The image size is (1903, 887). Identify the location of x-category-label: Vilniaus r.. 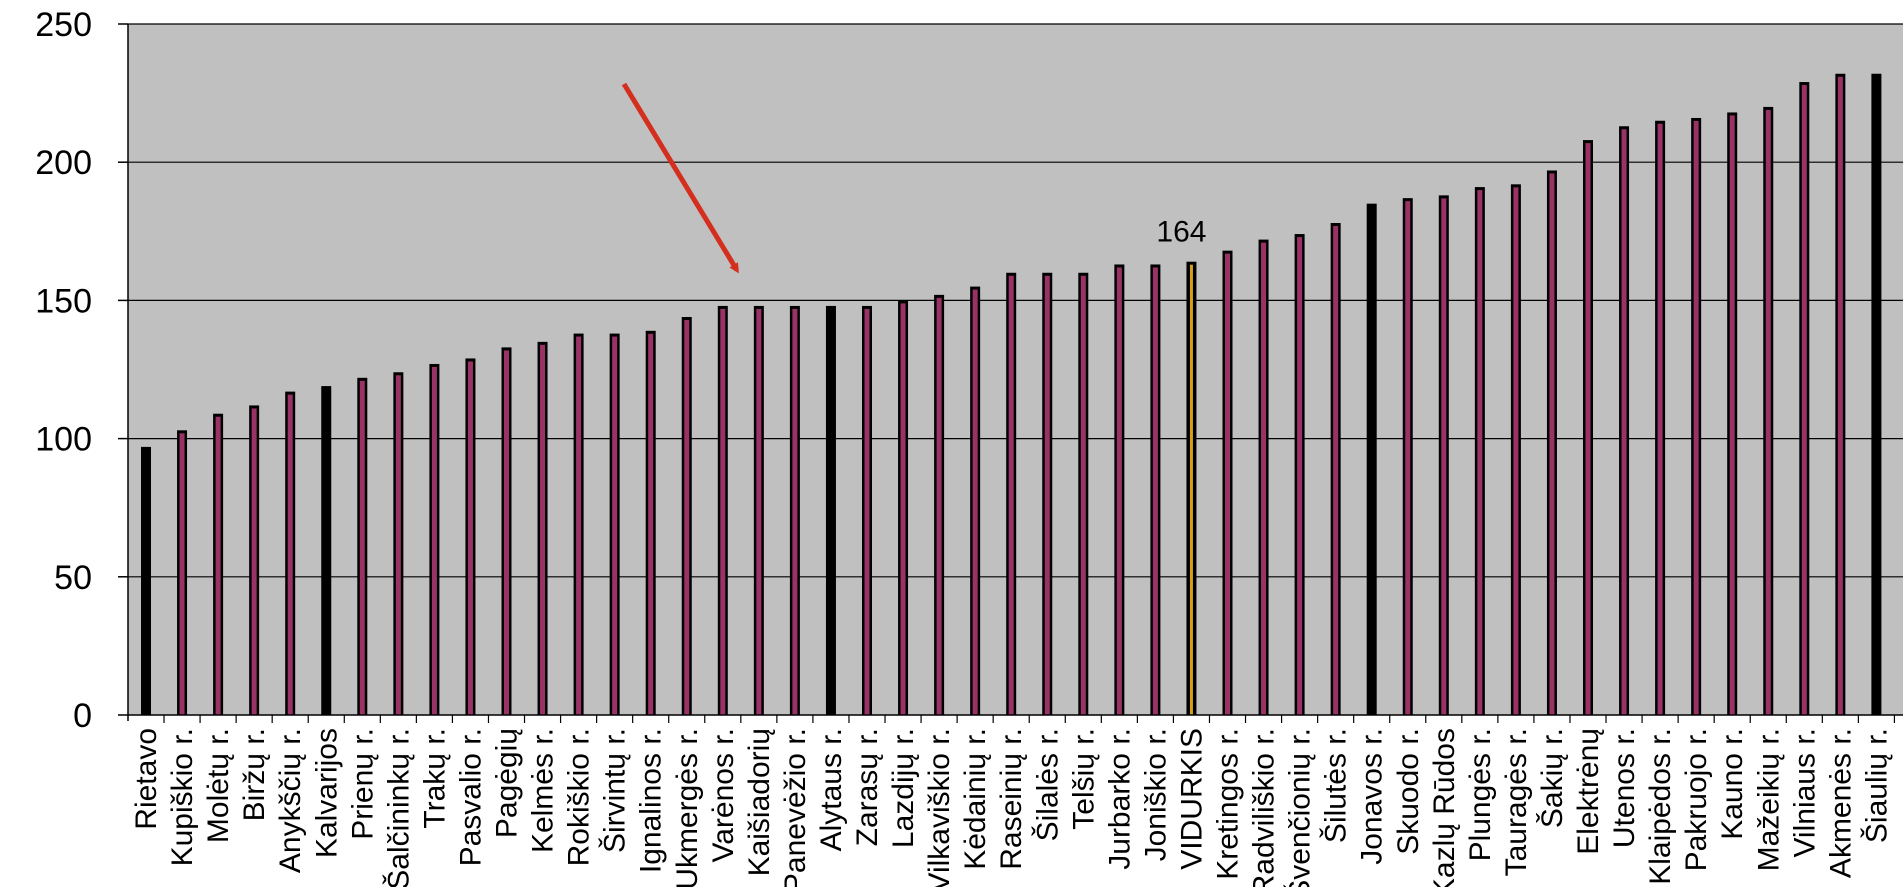
(1804, 793).